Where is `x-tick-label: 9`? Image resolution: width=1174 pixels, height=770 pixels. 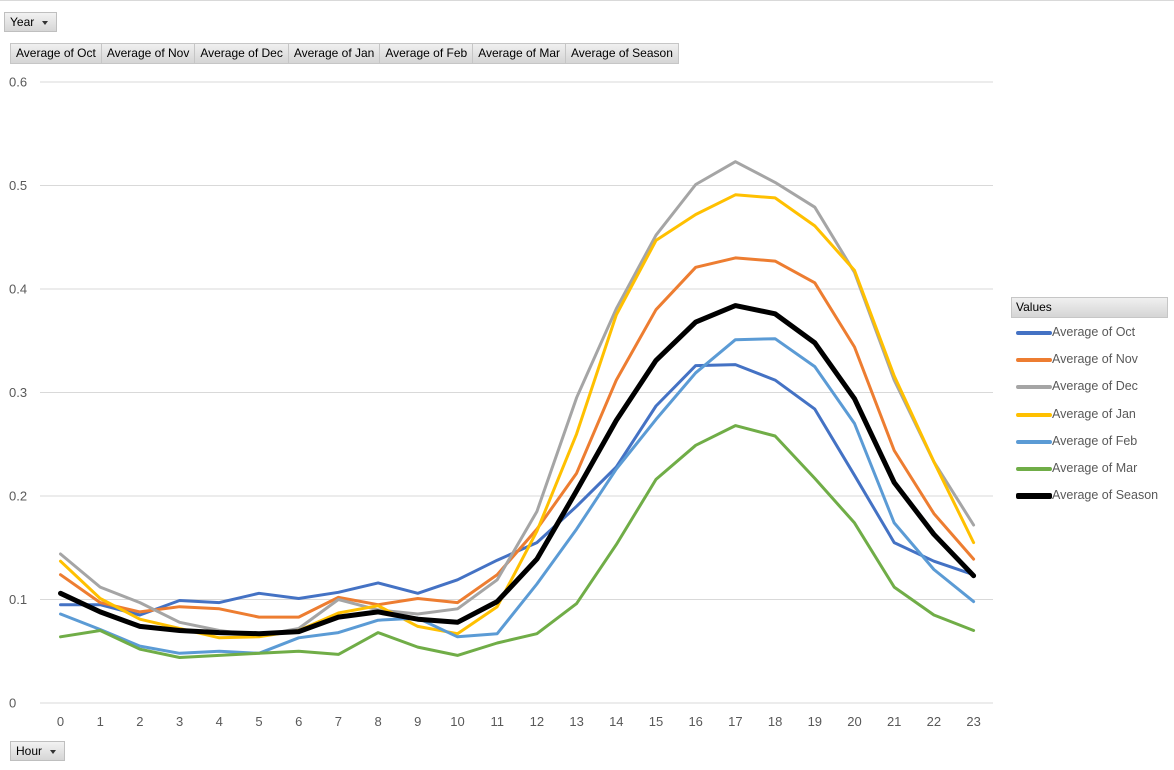 x-tick-label: 9 is located at coordinates (417, 721).